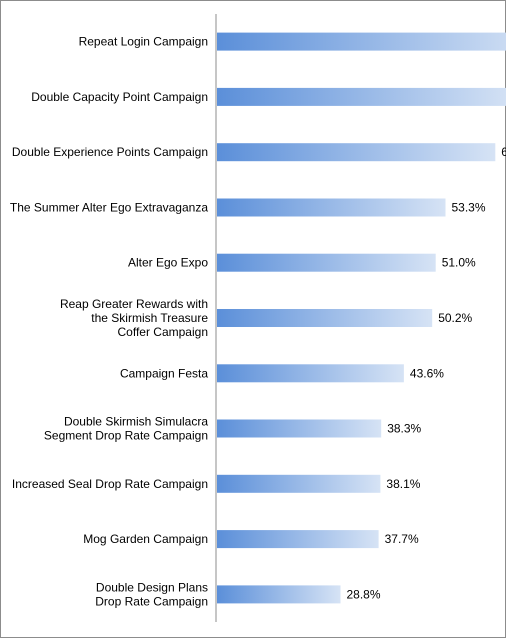 Image resolution: width=506 pixels, height=638 pixels. What do you see at coordinates (151, 594) in the screenshot?
I see `category-label: Double Design Plans Drop Rate Campaign` at bounding box center [151, 594].